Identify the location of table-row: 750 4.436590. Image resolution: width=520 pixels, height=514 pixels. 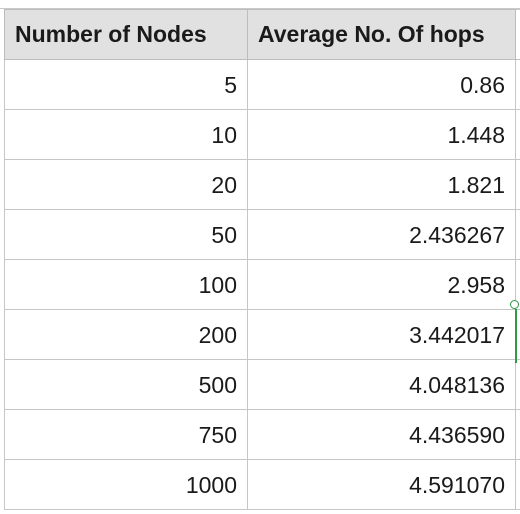
(262, 434).